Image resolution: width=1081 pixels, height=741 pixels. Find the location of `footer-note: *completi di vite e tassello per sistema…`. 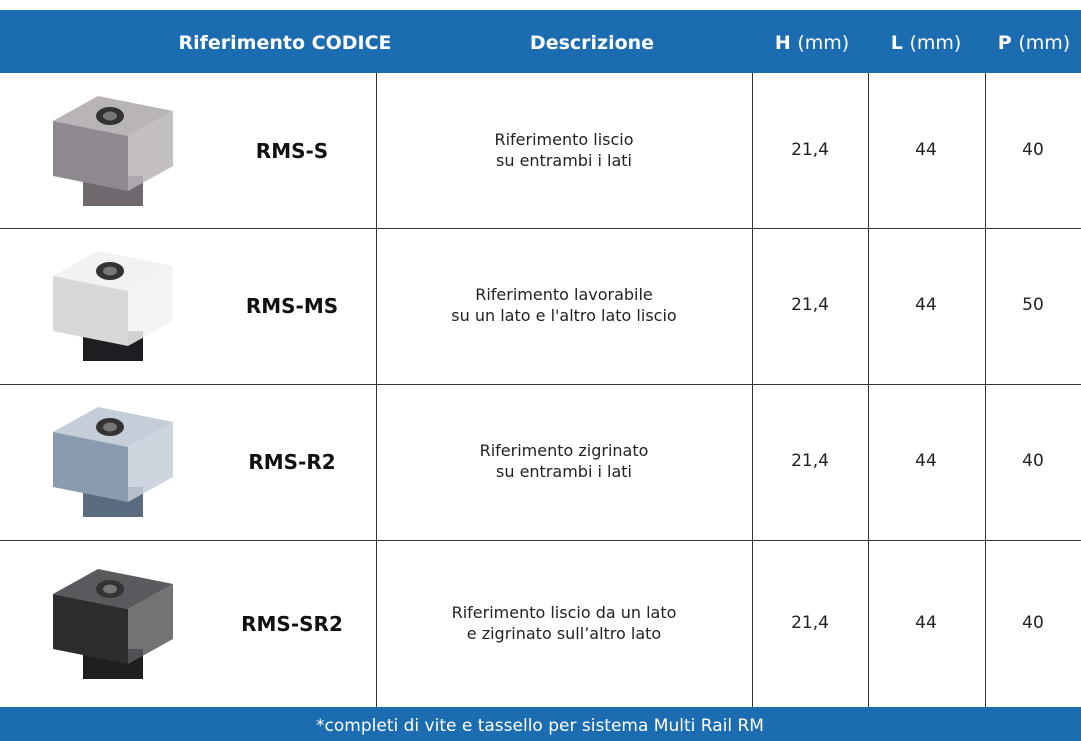

footer-note: *completi di vite e tassello per sistema… is located at coordinates (540, 726).